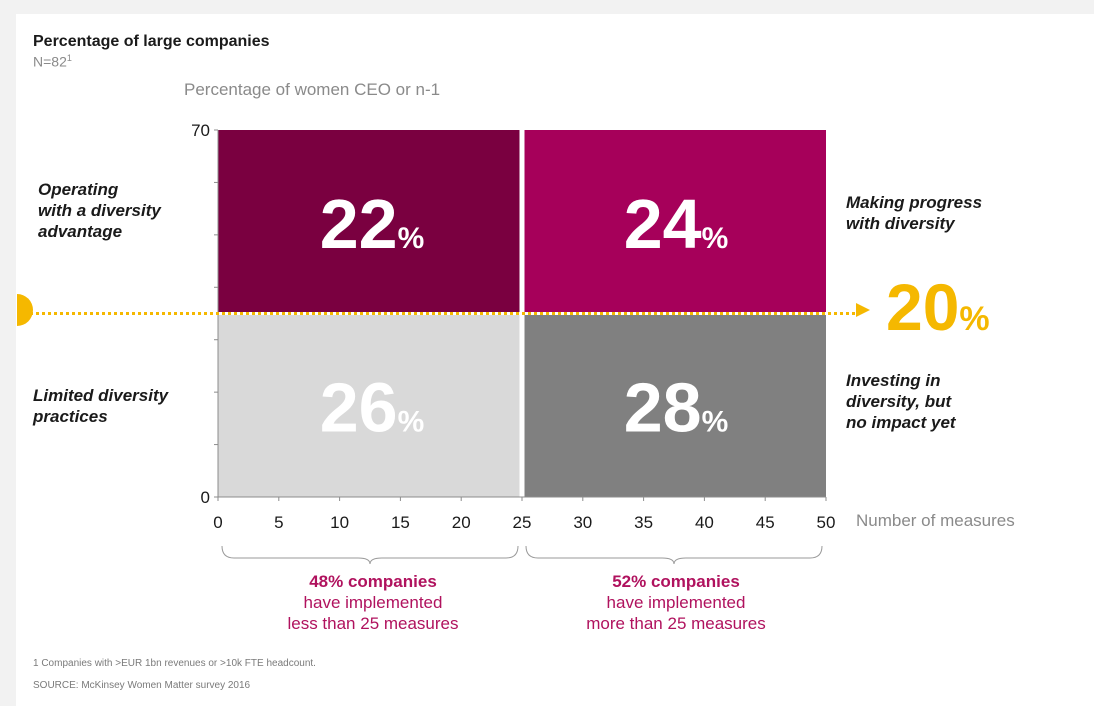  Describe the element at coordinates (676, 581) in the screenshot. I see `group-right-headline: 52% companies` at that location.